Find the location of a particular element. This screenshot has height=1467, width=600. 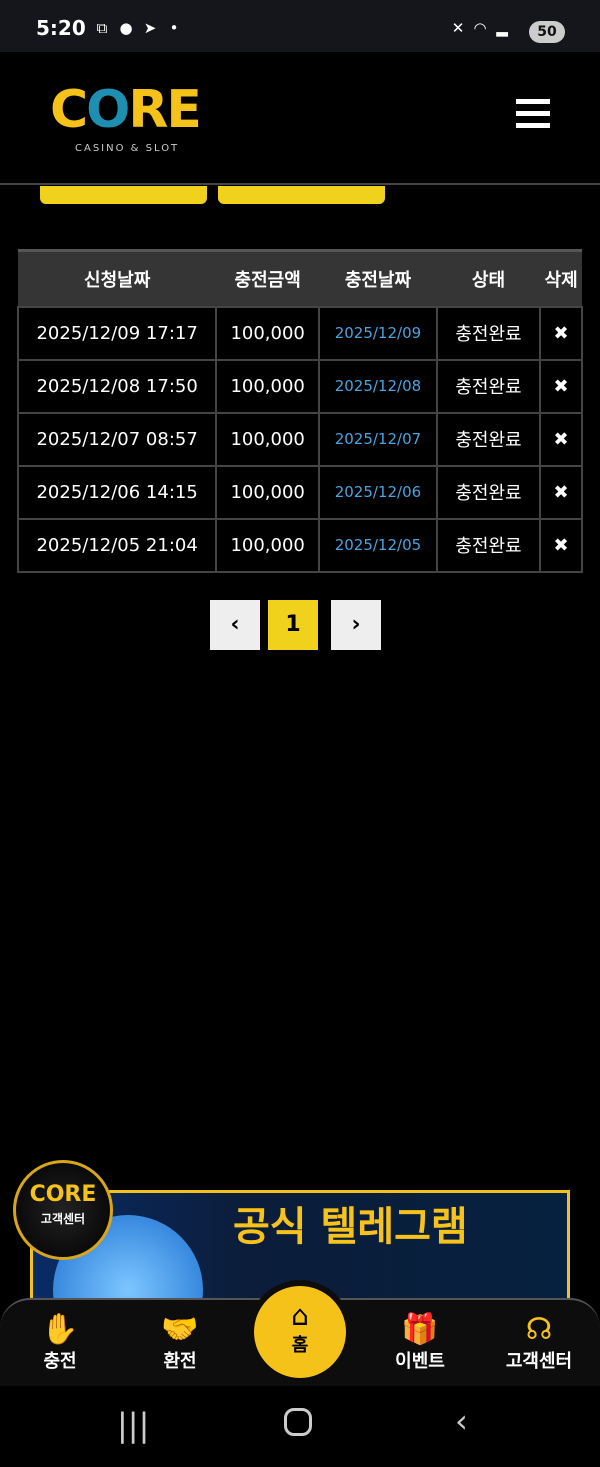

logo: CORE CASINO & SLOT is located at coordinates (126, 117).